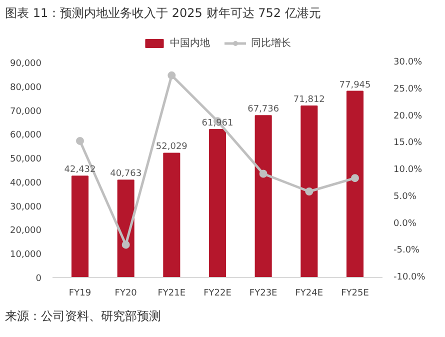  I want to click on y2-tick-label: -10.0%, so click(410, 277).